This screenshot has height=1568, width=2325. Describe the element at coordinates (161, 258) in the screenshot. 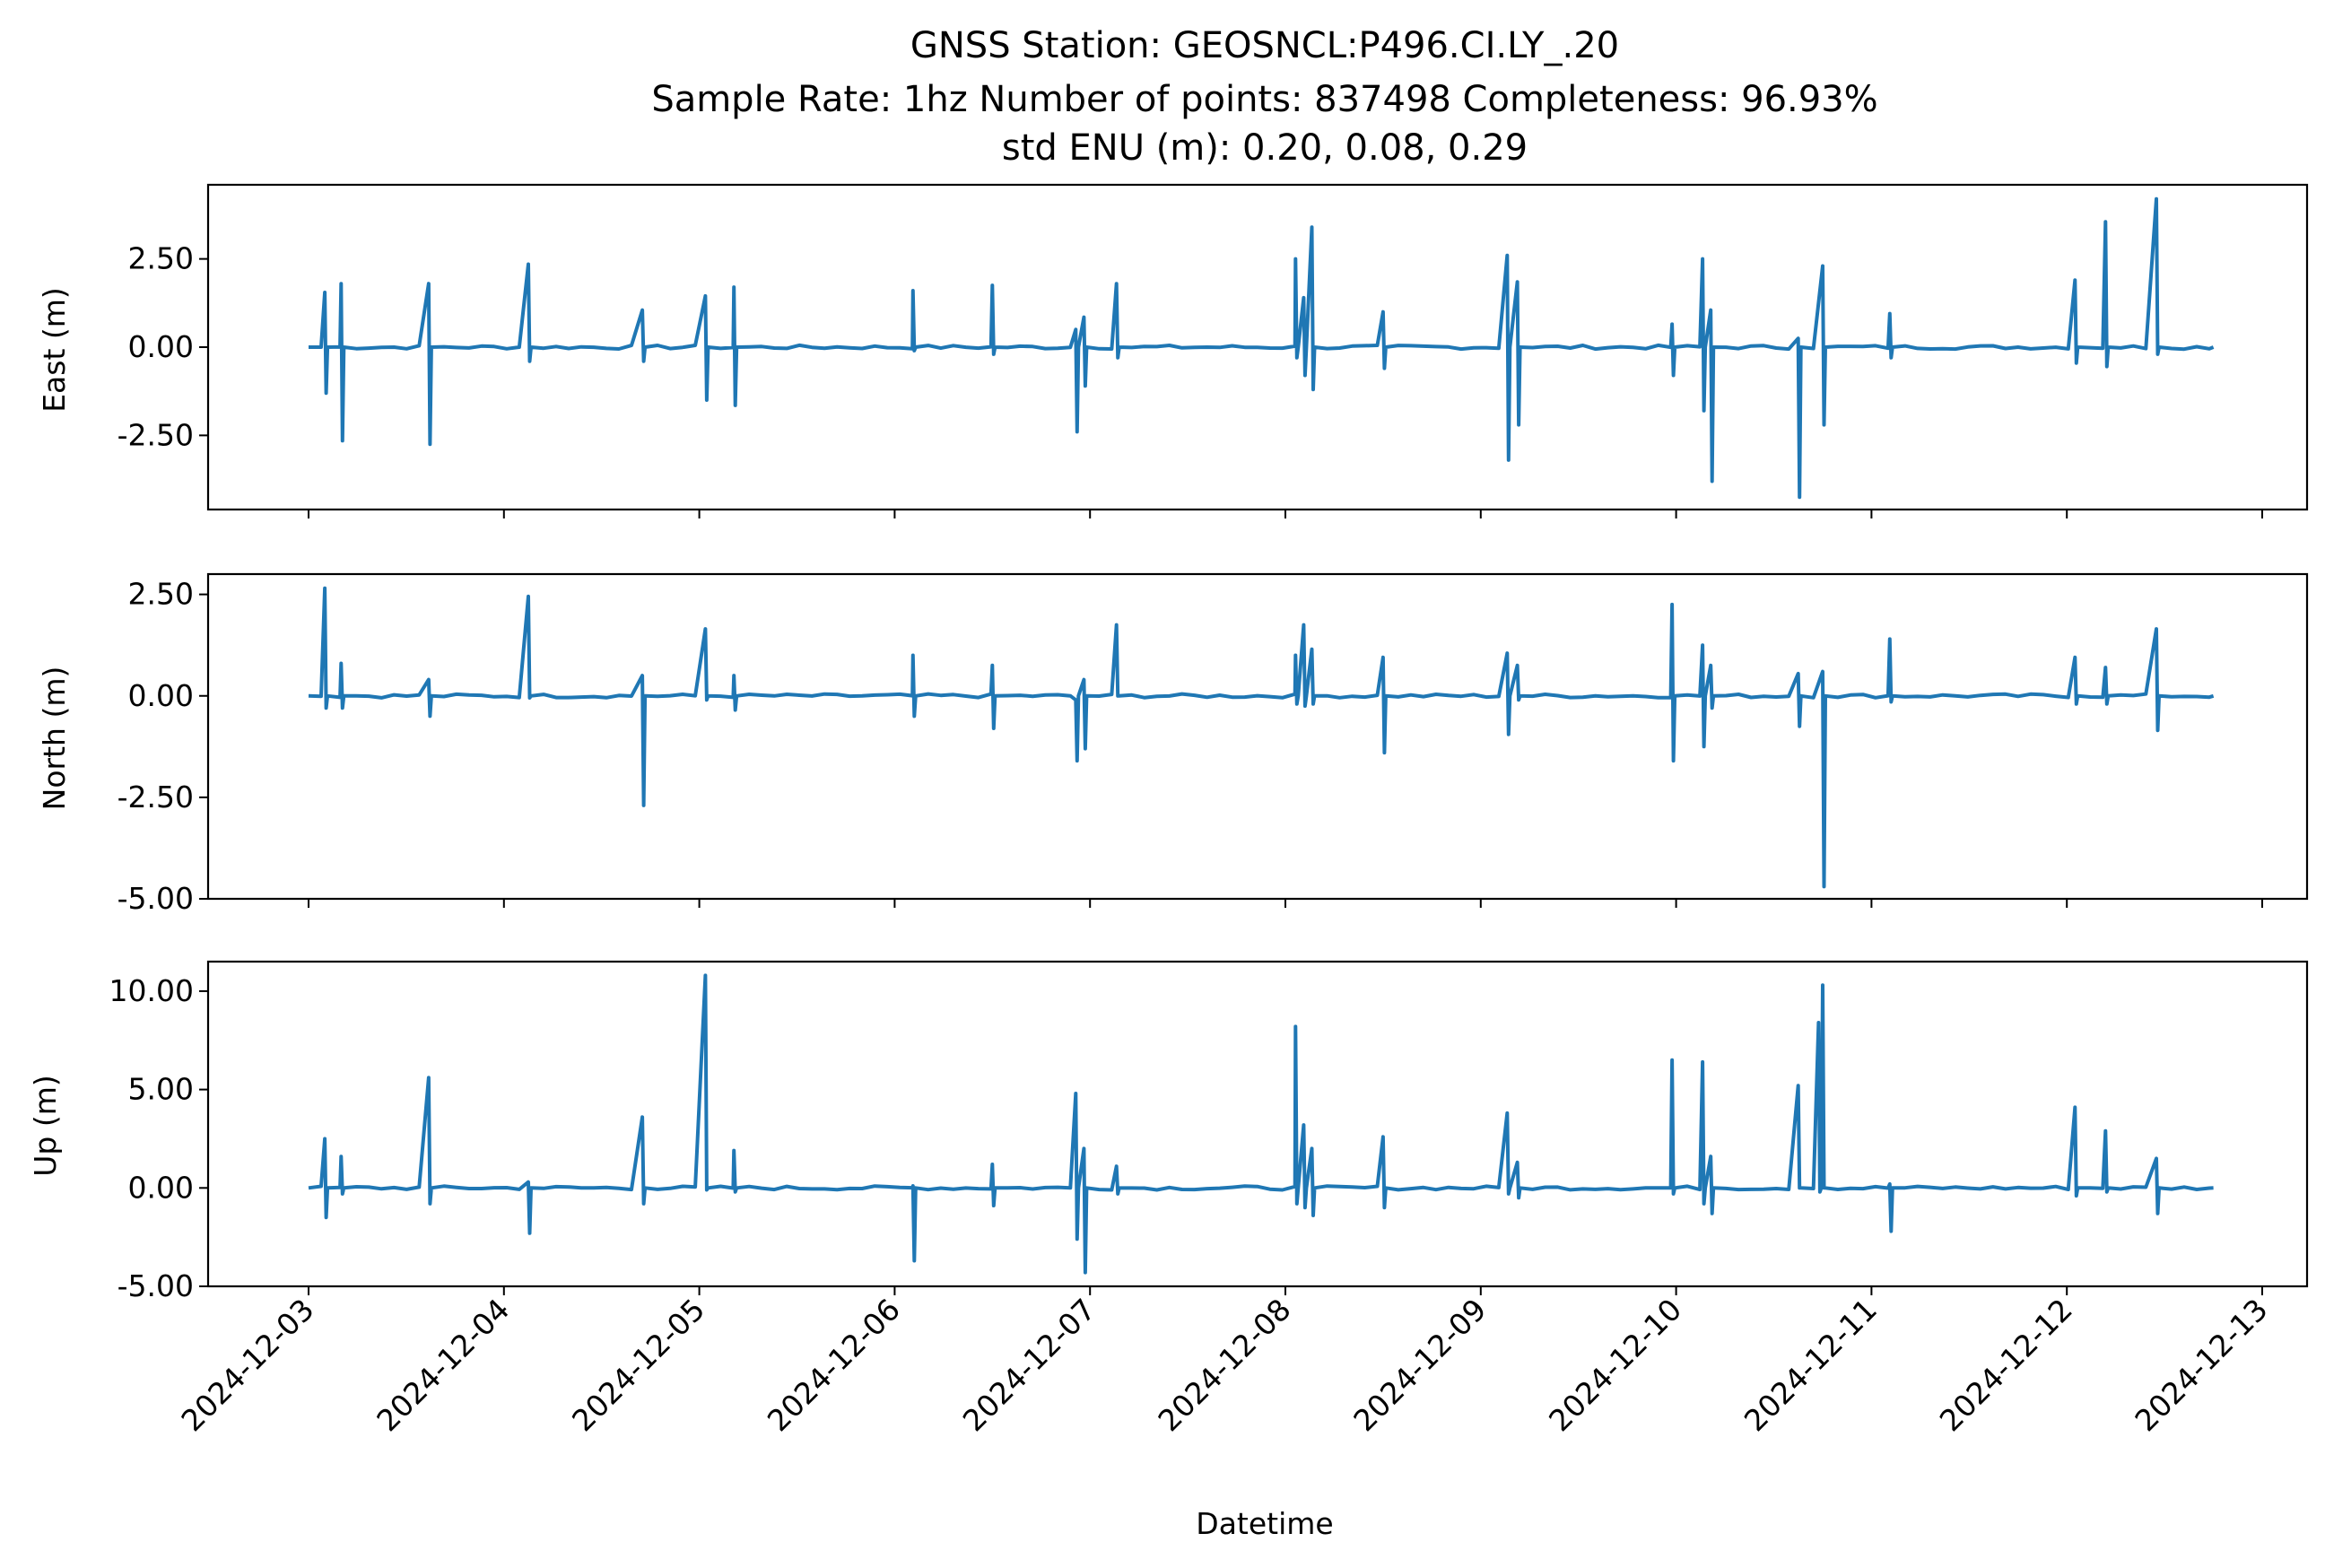

I see `y-tick-label-east-0: 2.50` at that location.